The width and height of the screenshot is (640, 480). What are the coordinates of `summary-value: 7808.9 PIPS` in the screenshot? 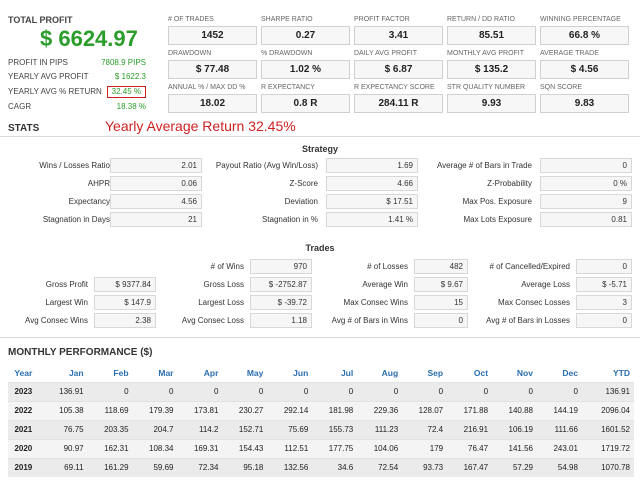 It's located at (123, 62).